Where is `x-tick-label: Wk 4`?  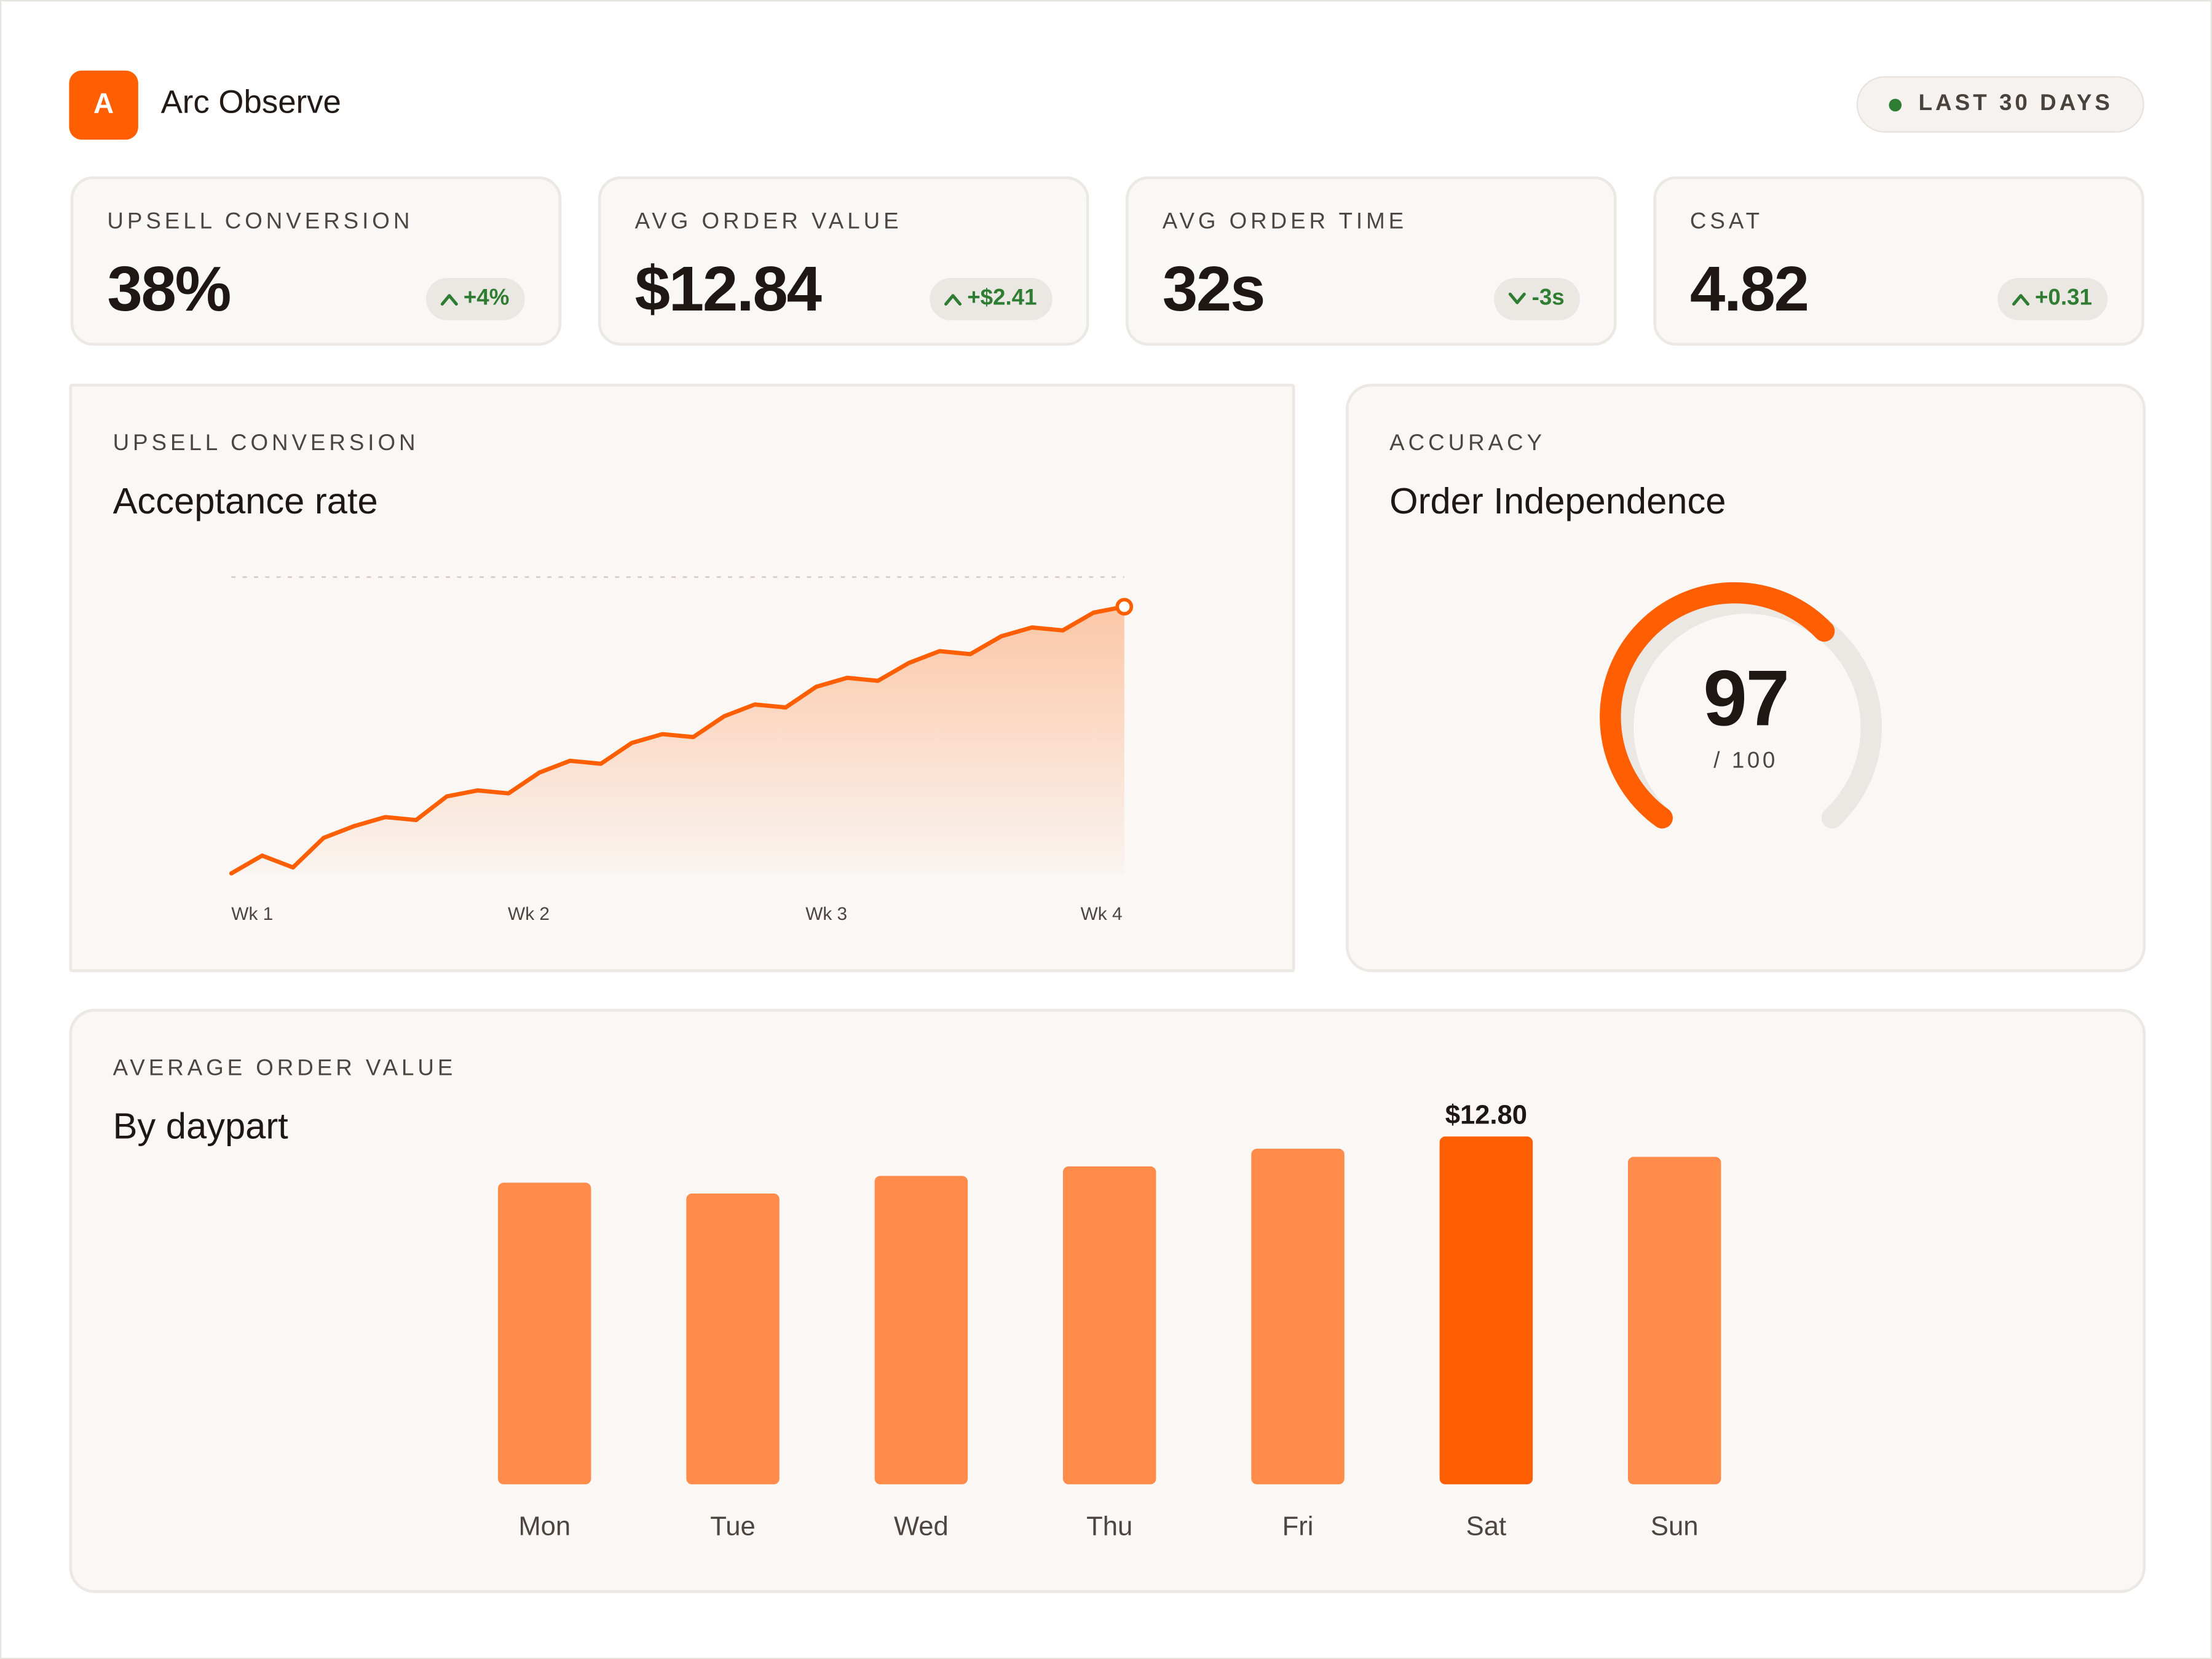
x-tick-label: Wk 4 is located at coordinates (1102, 914).